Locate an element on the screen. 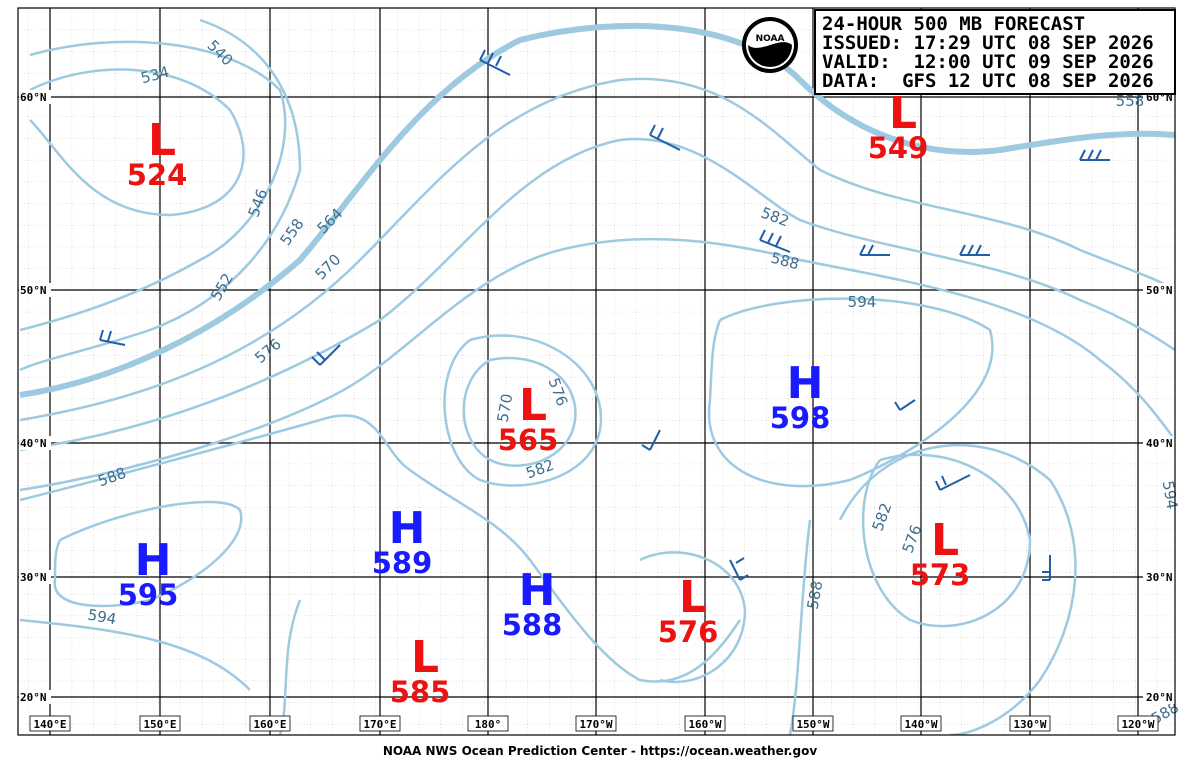 This screenshot has width=1200, height=764. center-value: 589 is located at coordinates (402, 563).